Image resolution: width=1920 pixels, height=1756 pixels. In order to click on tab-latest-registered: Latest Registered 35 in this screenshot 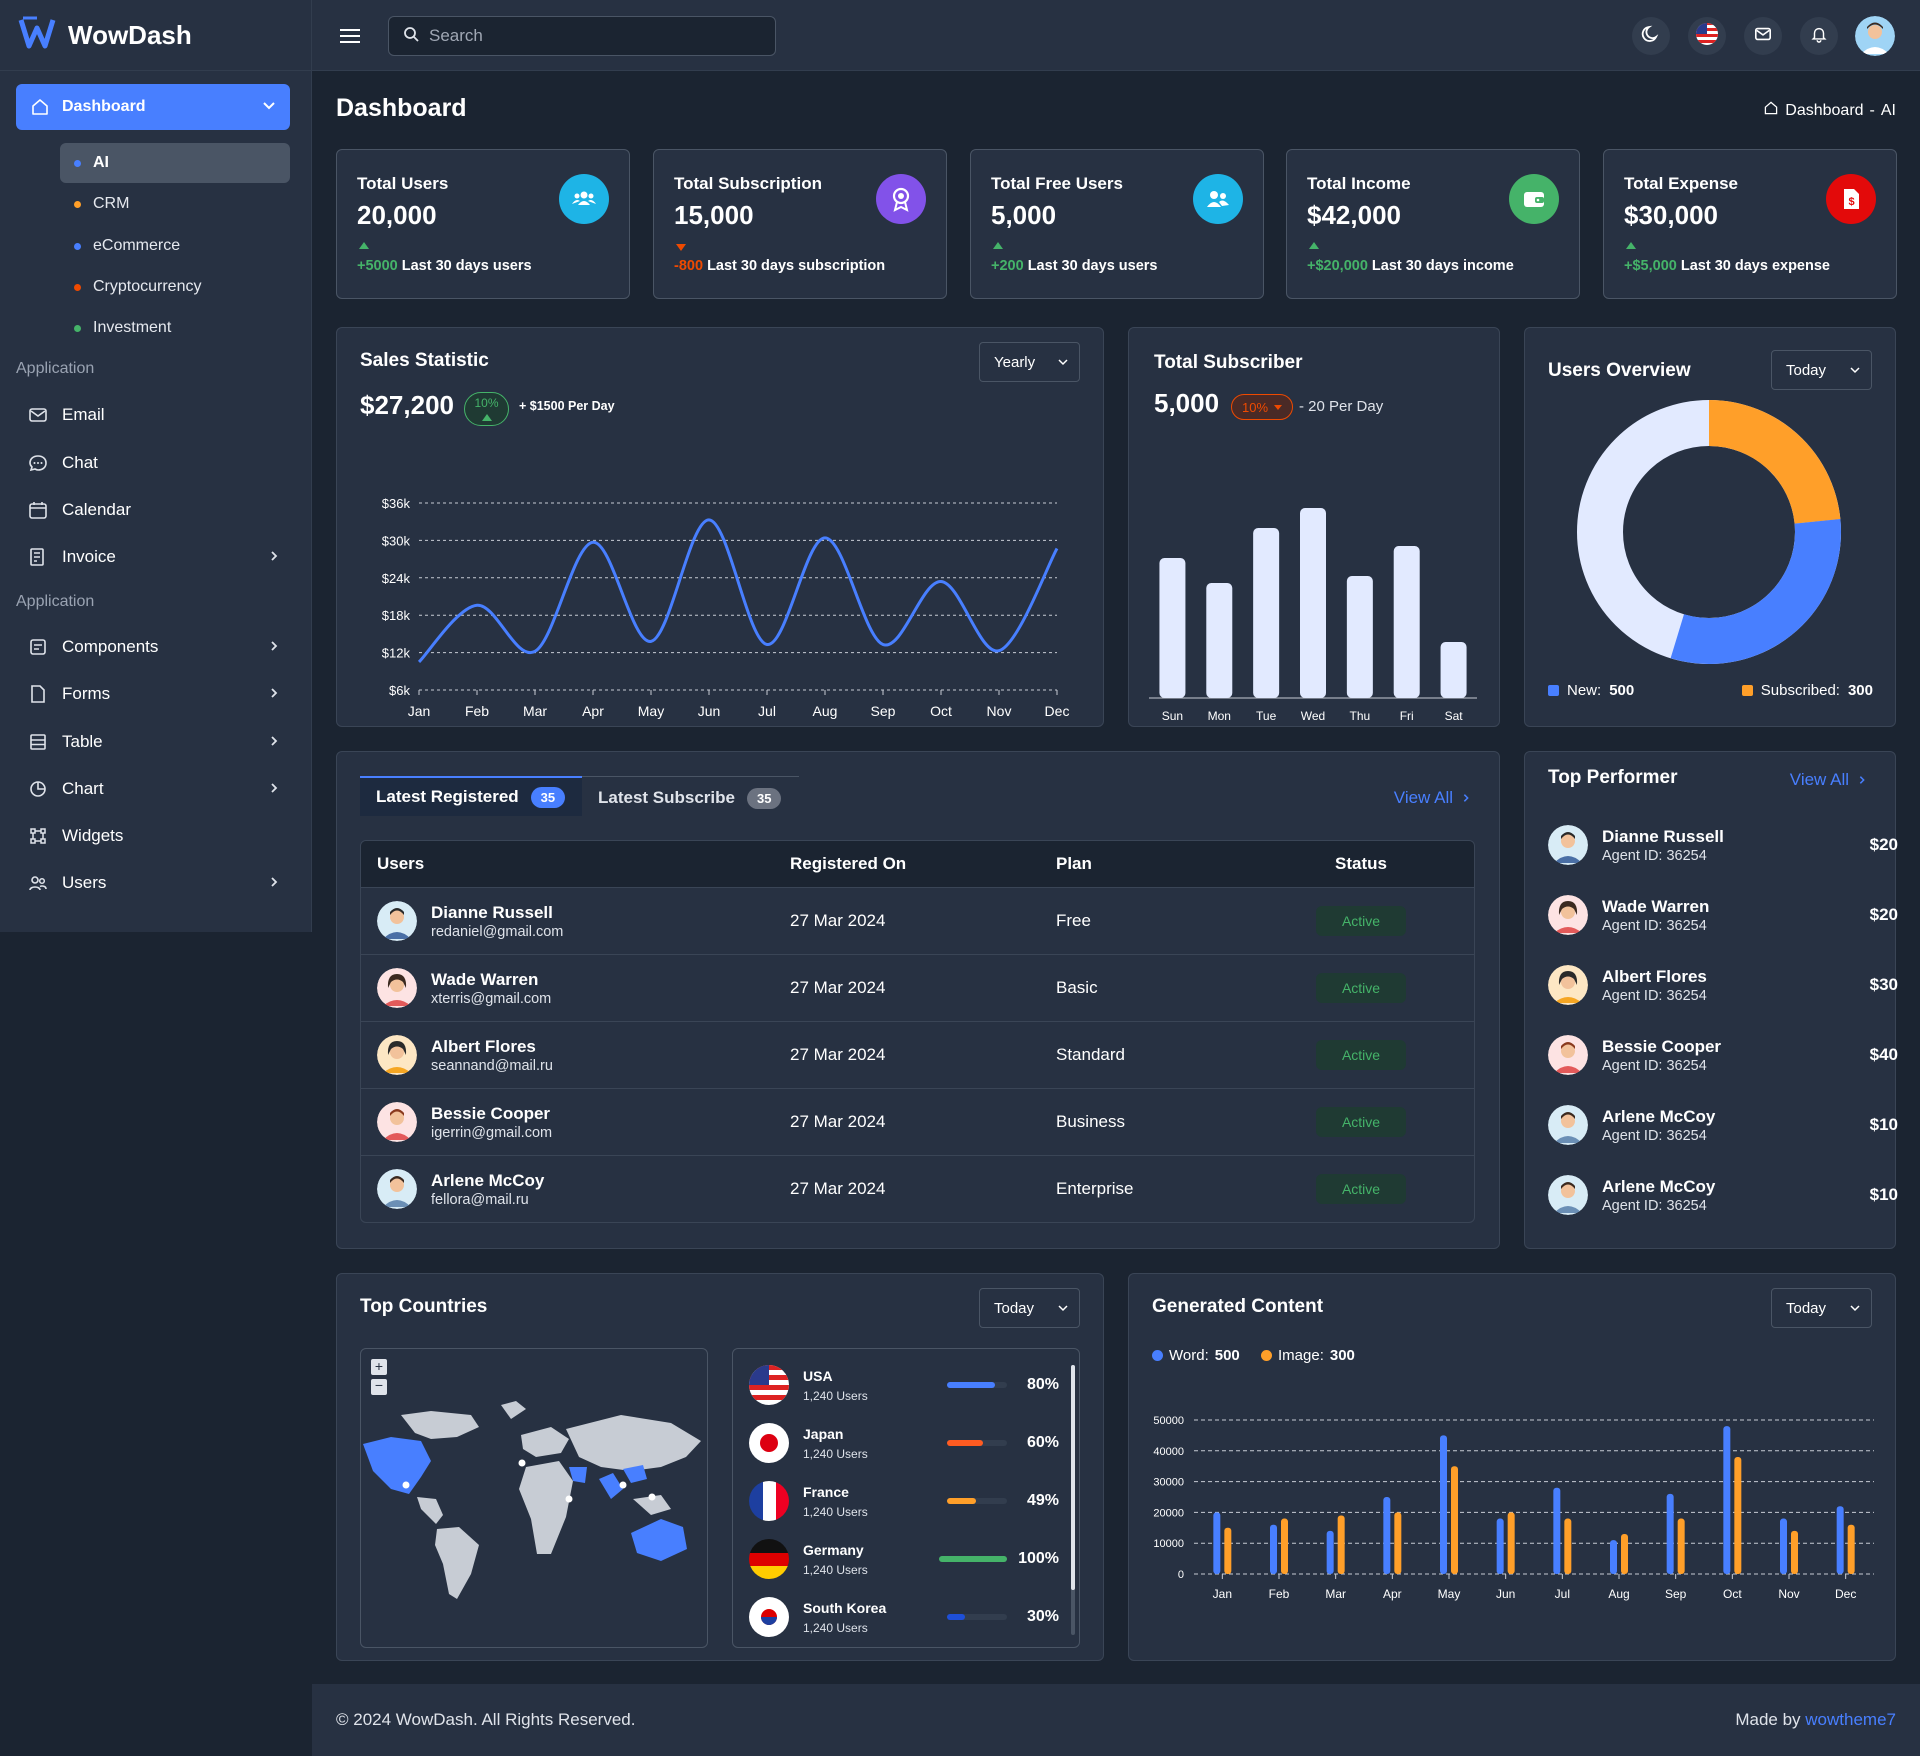, I will do `click(471, 796)`.